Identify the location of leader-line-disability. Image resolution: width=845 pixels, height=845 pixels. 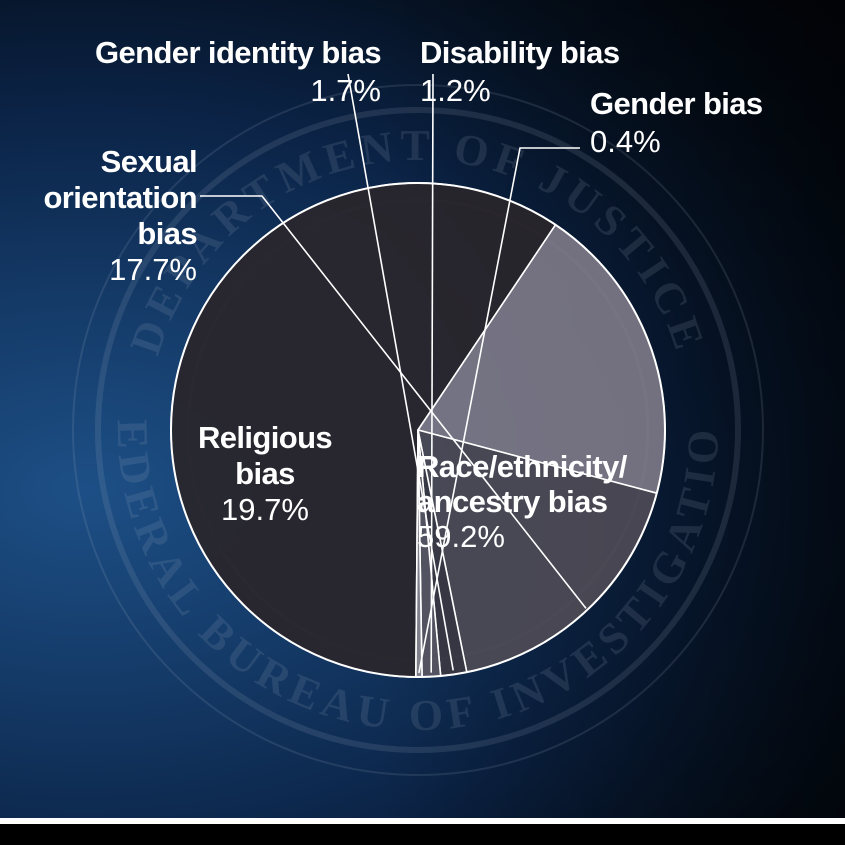
(432, 373).